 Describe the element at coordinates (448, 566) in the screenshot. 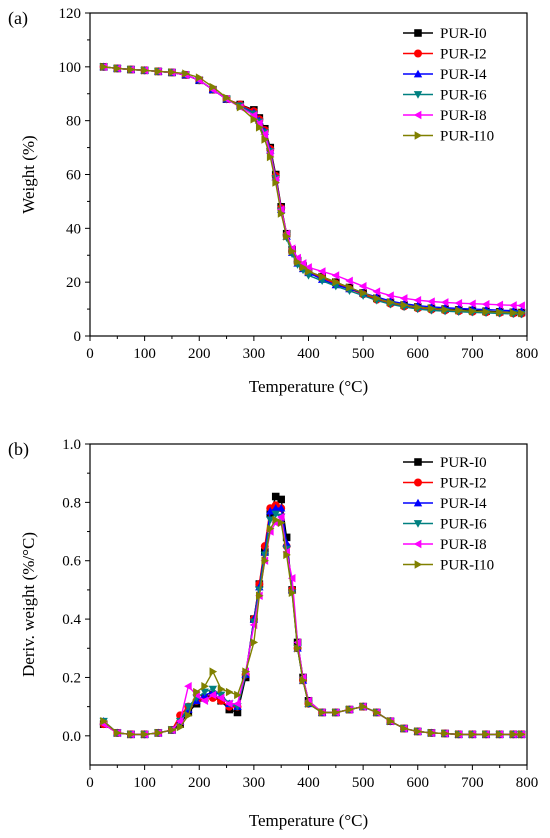

I see `legend-entry: PUR-I10` at that location.